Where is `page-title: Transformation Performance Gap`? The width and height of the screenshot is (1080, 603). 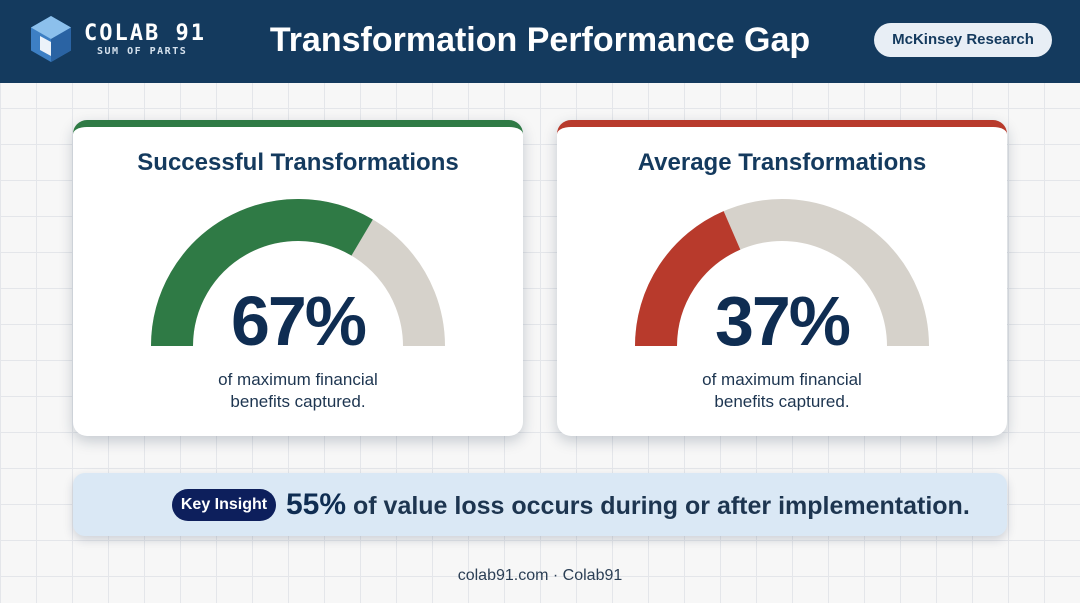
page-title: Transformation Performance Gap is located at coordinates (540, 40).